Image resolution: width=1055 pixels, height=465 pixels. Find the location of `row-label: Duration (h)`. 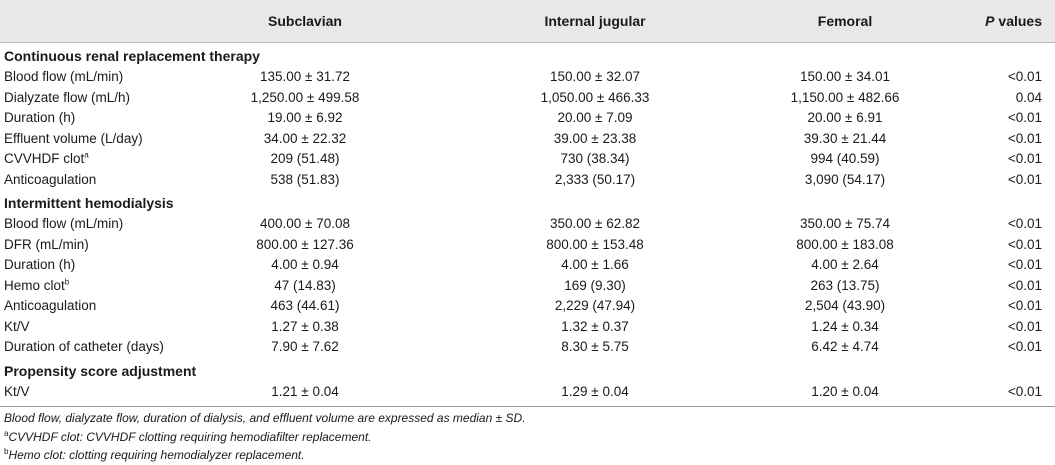

row-label: Duration (h) is located at coordinates (39, 265).